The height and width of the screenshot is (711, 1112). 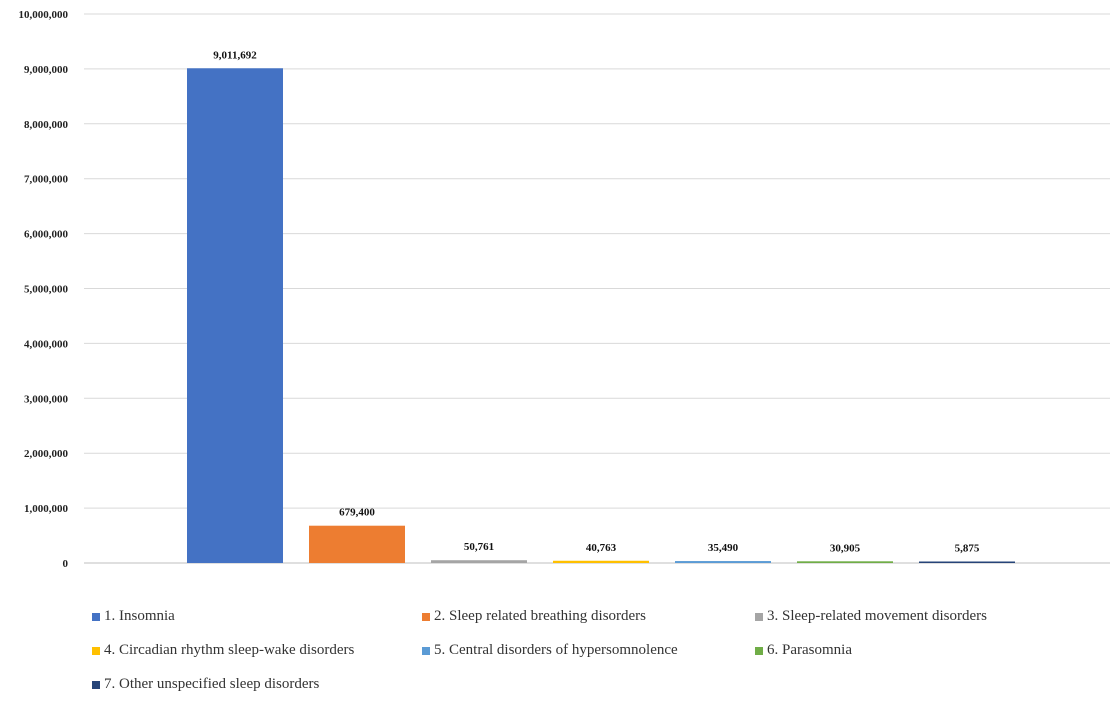 What do you see at coordinates (44, 15) in the screenshot?
I see `y-tick-label: 10,000,000` at bounding box center [44, 15].